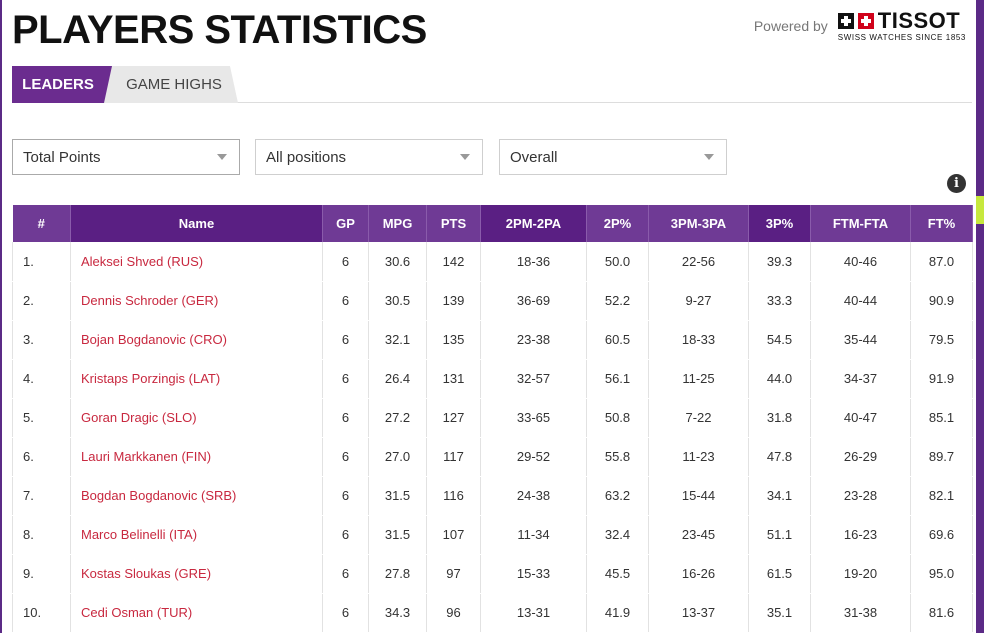  Describe the element at coordinates (453, 418) in the screenshot. I see `cell-pts: 127` at that location.